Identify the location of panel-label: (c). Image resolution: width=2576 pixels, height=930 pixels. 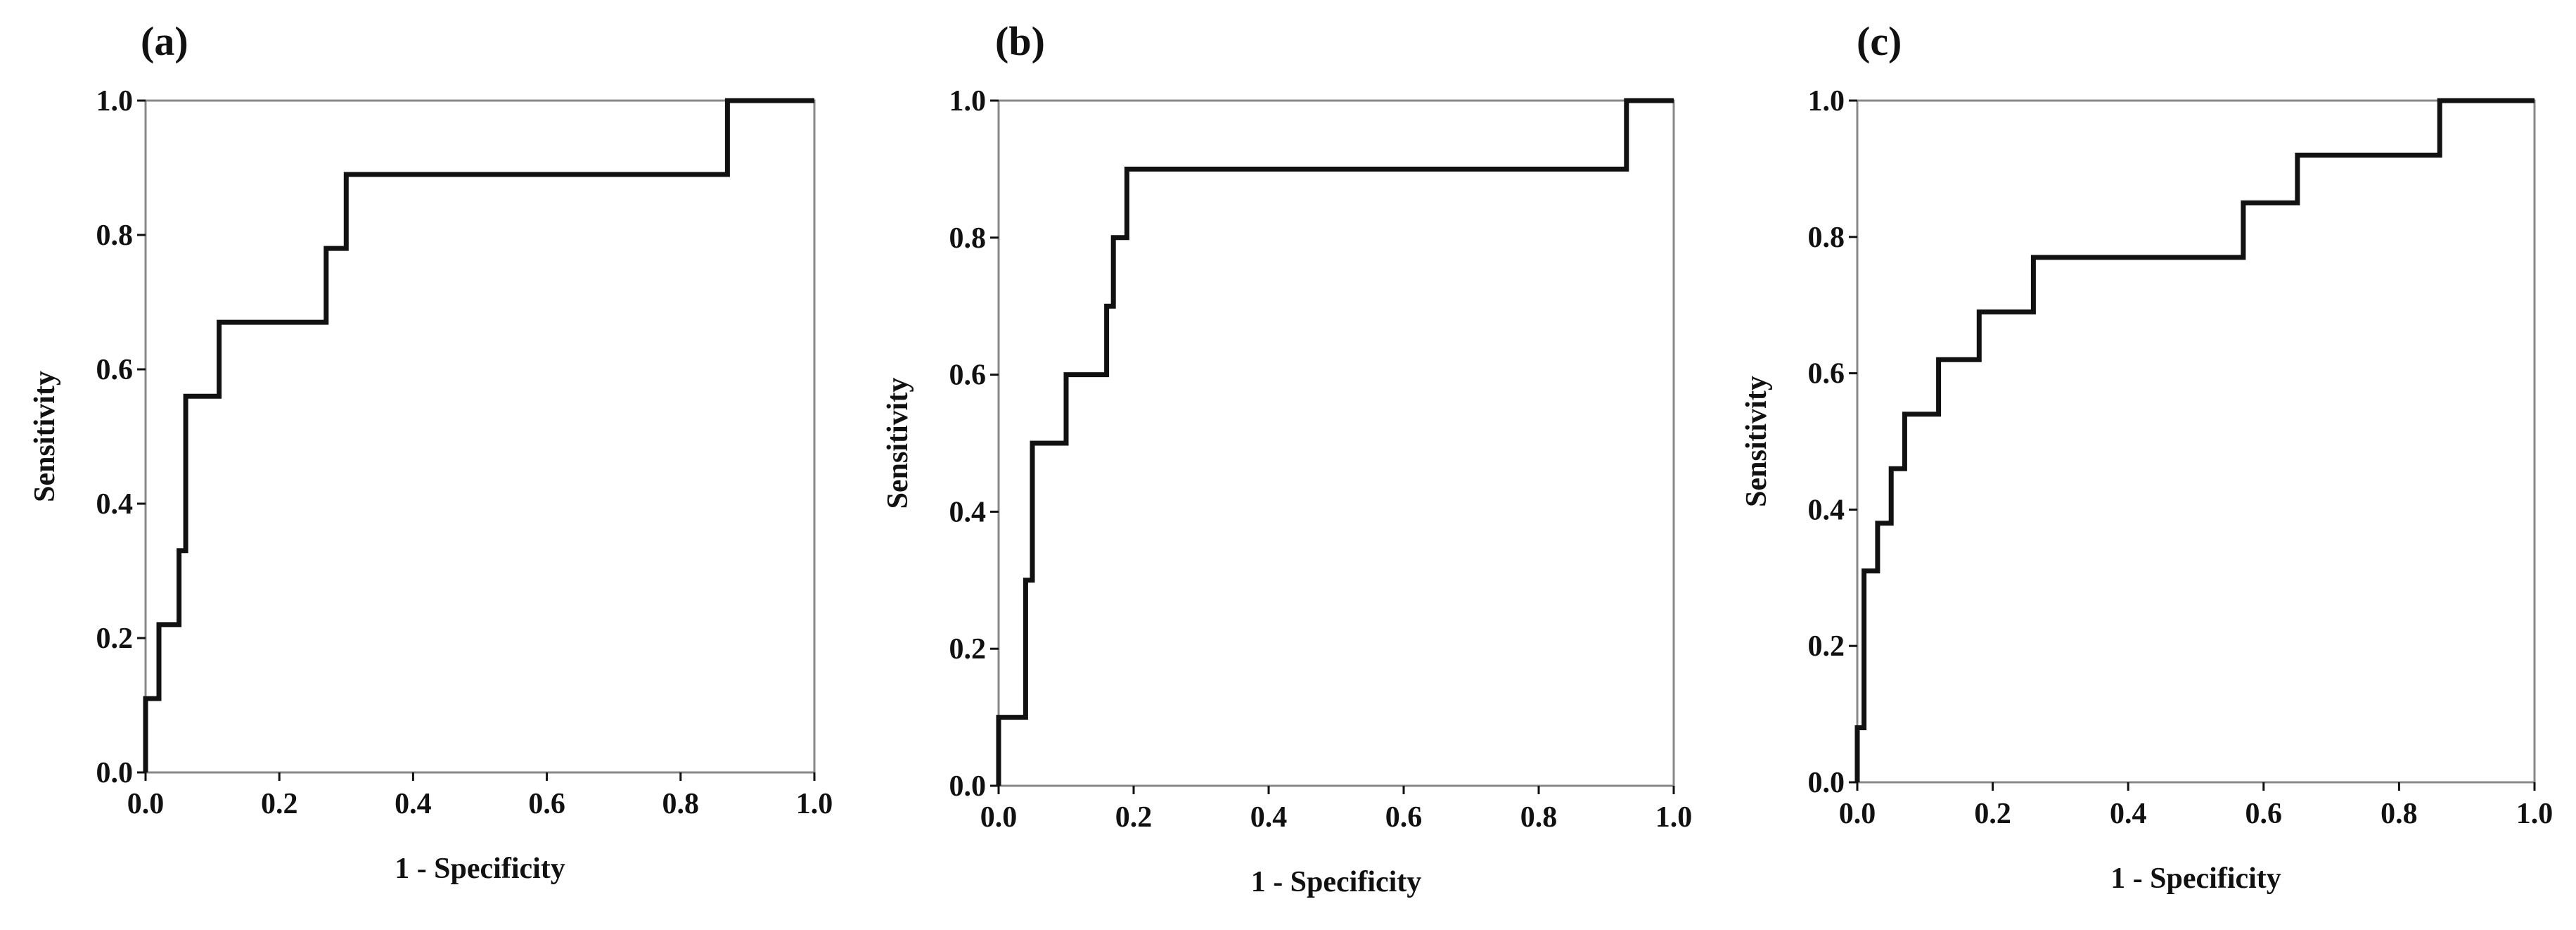
(1880, 41).